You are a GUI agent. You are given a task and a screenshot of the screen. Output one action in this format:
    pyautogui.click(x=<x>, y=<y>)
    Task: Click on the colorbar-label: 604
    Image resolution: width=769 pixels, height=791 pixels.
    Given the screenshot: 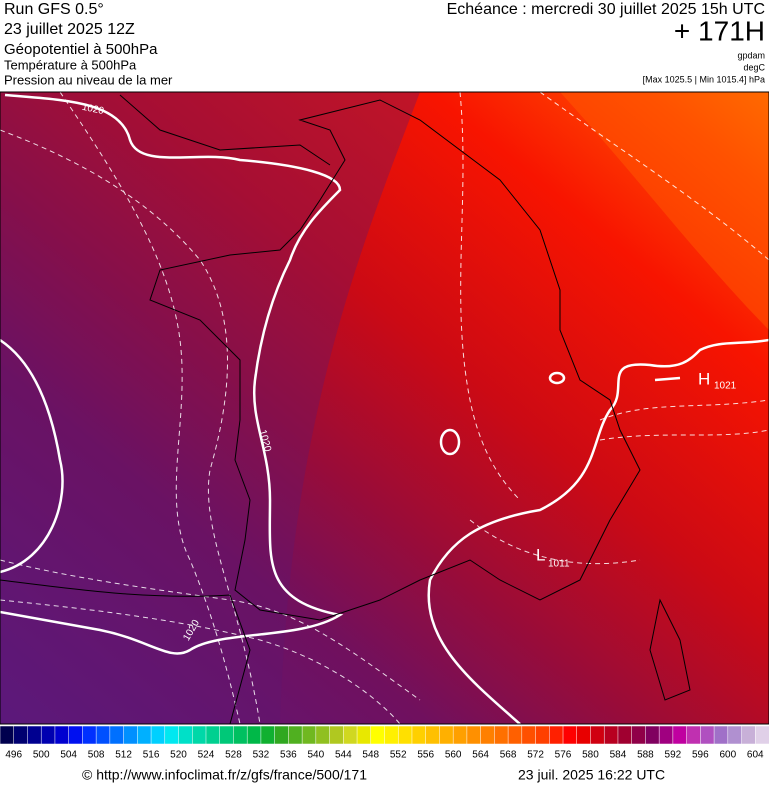 What is the action you would take?
    pyautogui.click(x=755, y=755)
    